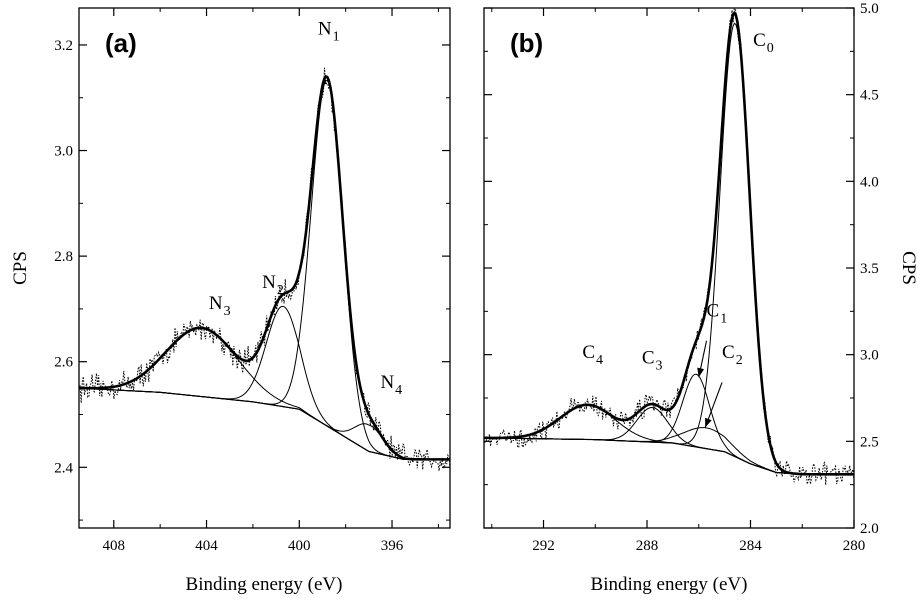 Image resolution: width=918 pixels, height=600 pixels. What do you see at coordinates (220, 306) in the screenshot?
I see `peak-label-n3: N3` at bounding box center [220, 306].